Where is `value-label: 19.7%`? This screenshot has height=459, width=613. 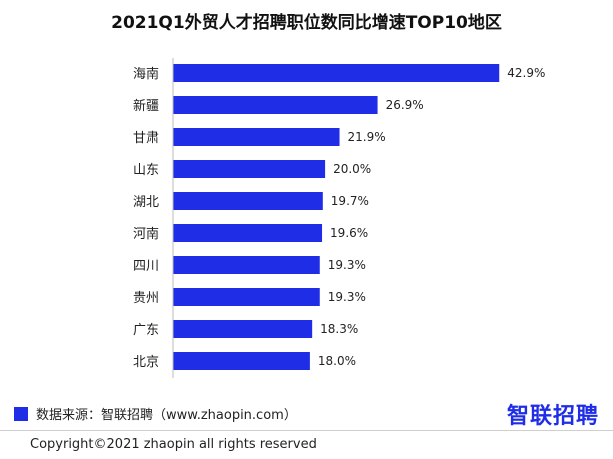 value-label: 19.7% is located at coordinates (350, 201).